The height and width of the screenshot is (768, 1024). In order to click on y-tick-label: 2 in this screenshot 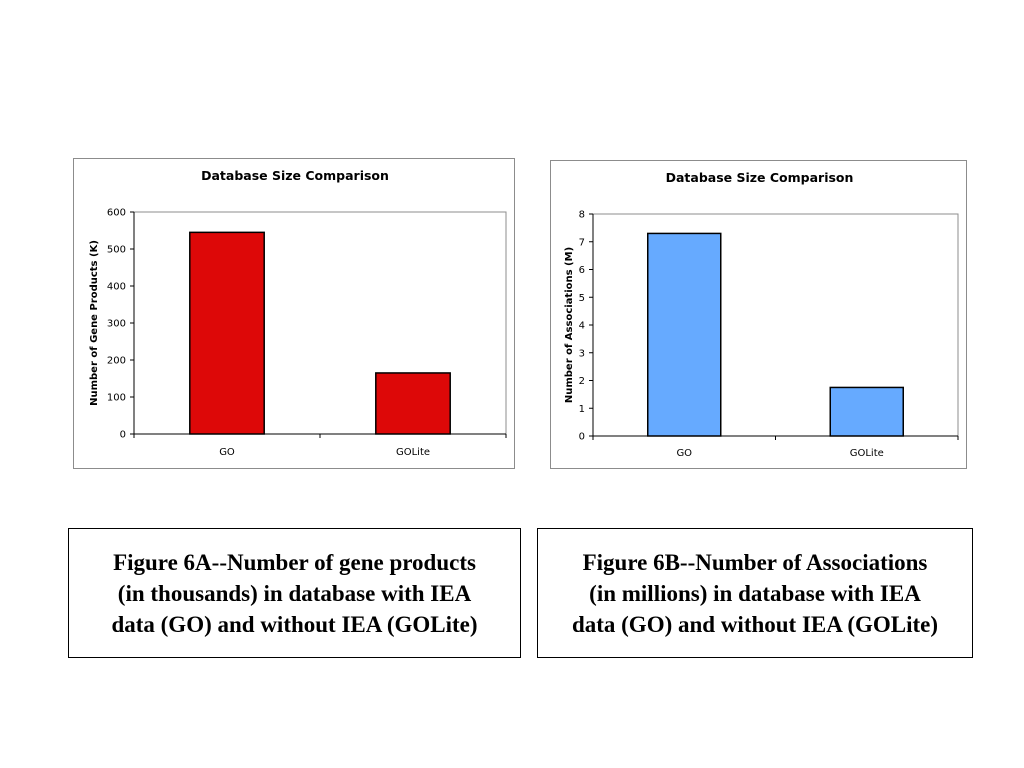, I will do `click(582, 381)`.